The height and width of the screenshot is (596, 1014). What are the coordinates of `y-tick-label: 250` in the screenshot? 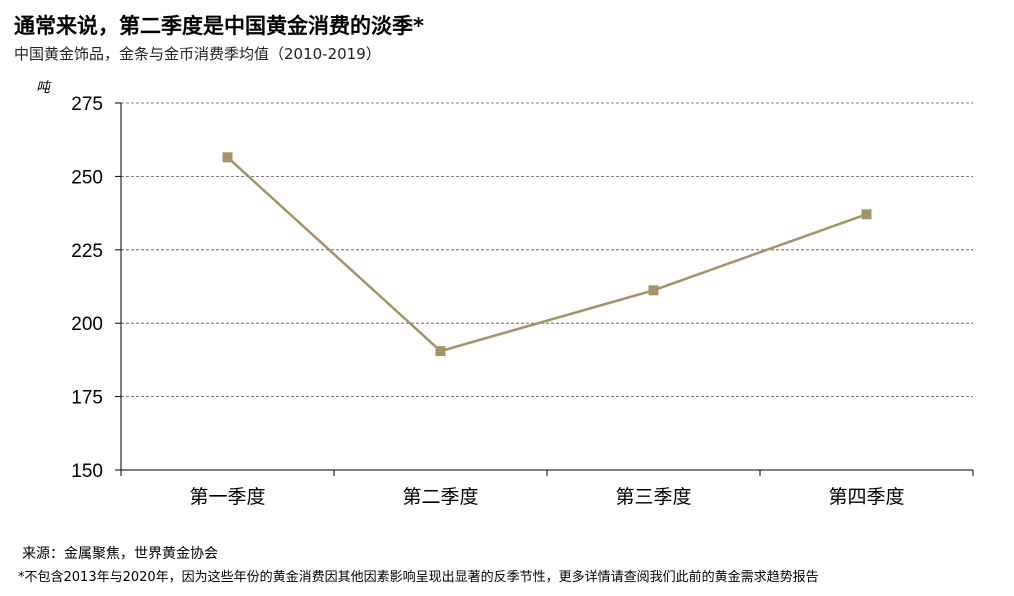 It's located at (87, 177).